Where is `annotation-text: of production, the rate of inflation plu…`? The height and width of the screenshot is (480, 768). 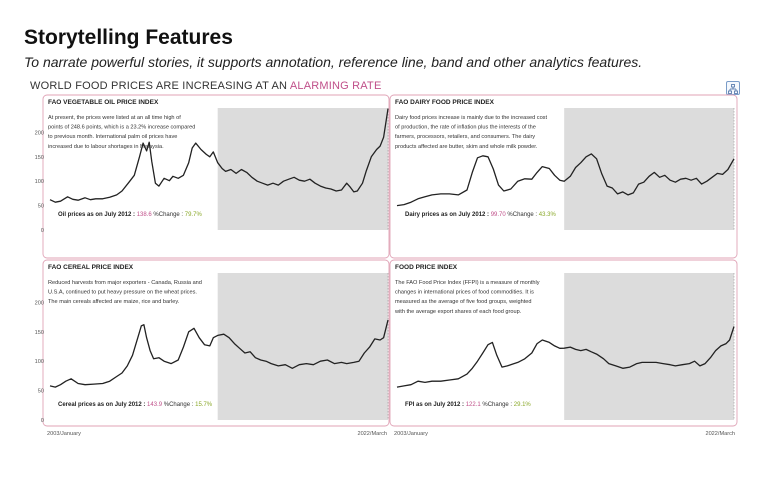
annotation-text: of production, the rate of inflation plu… is located at coordinates (465, 128).